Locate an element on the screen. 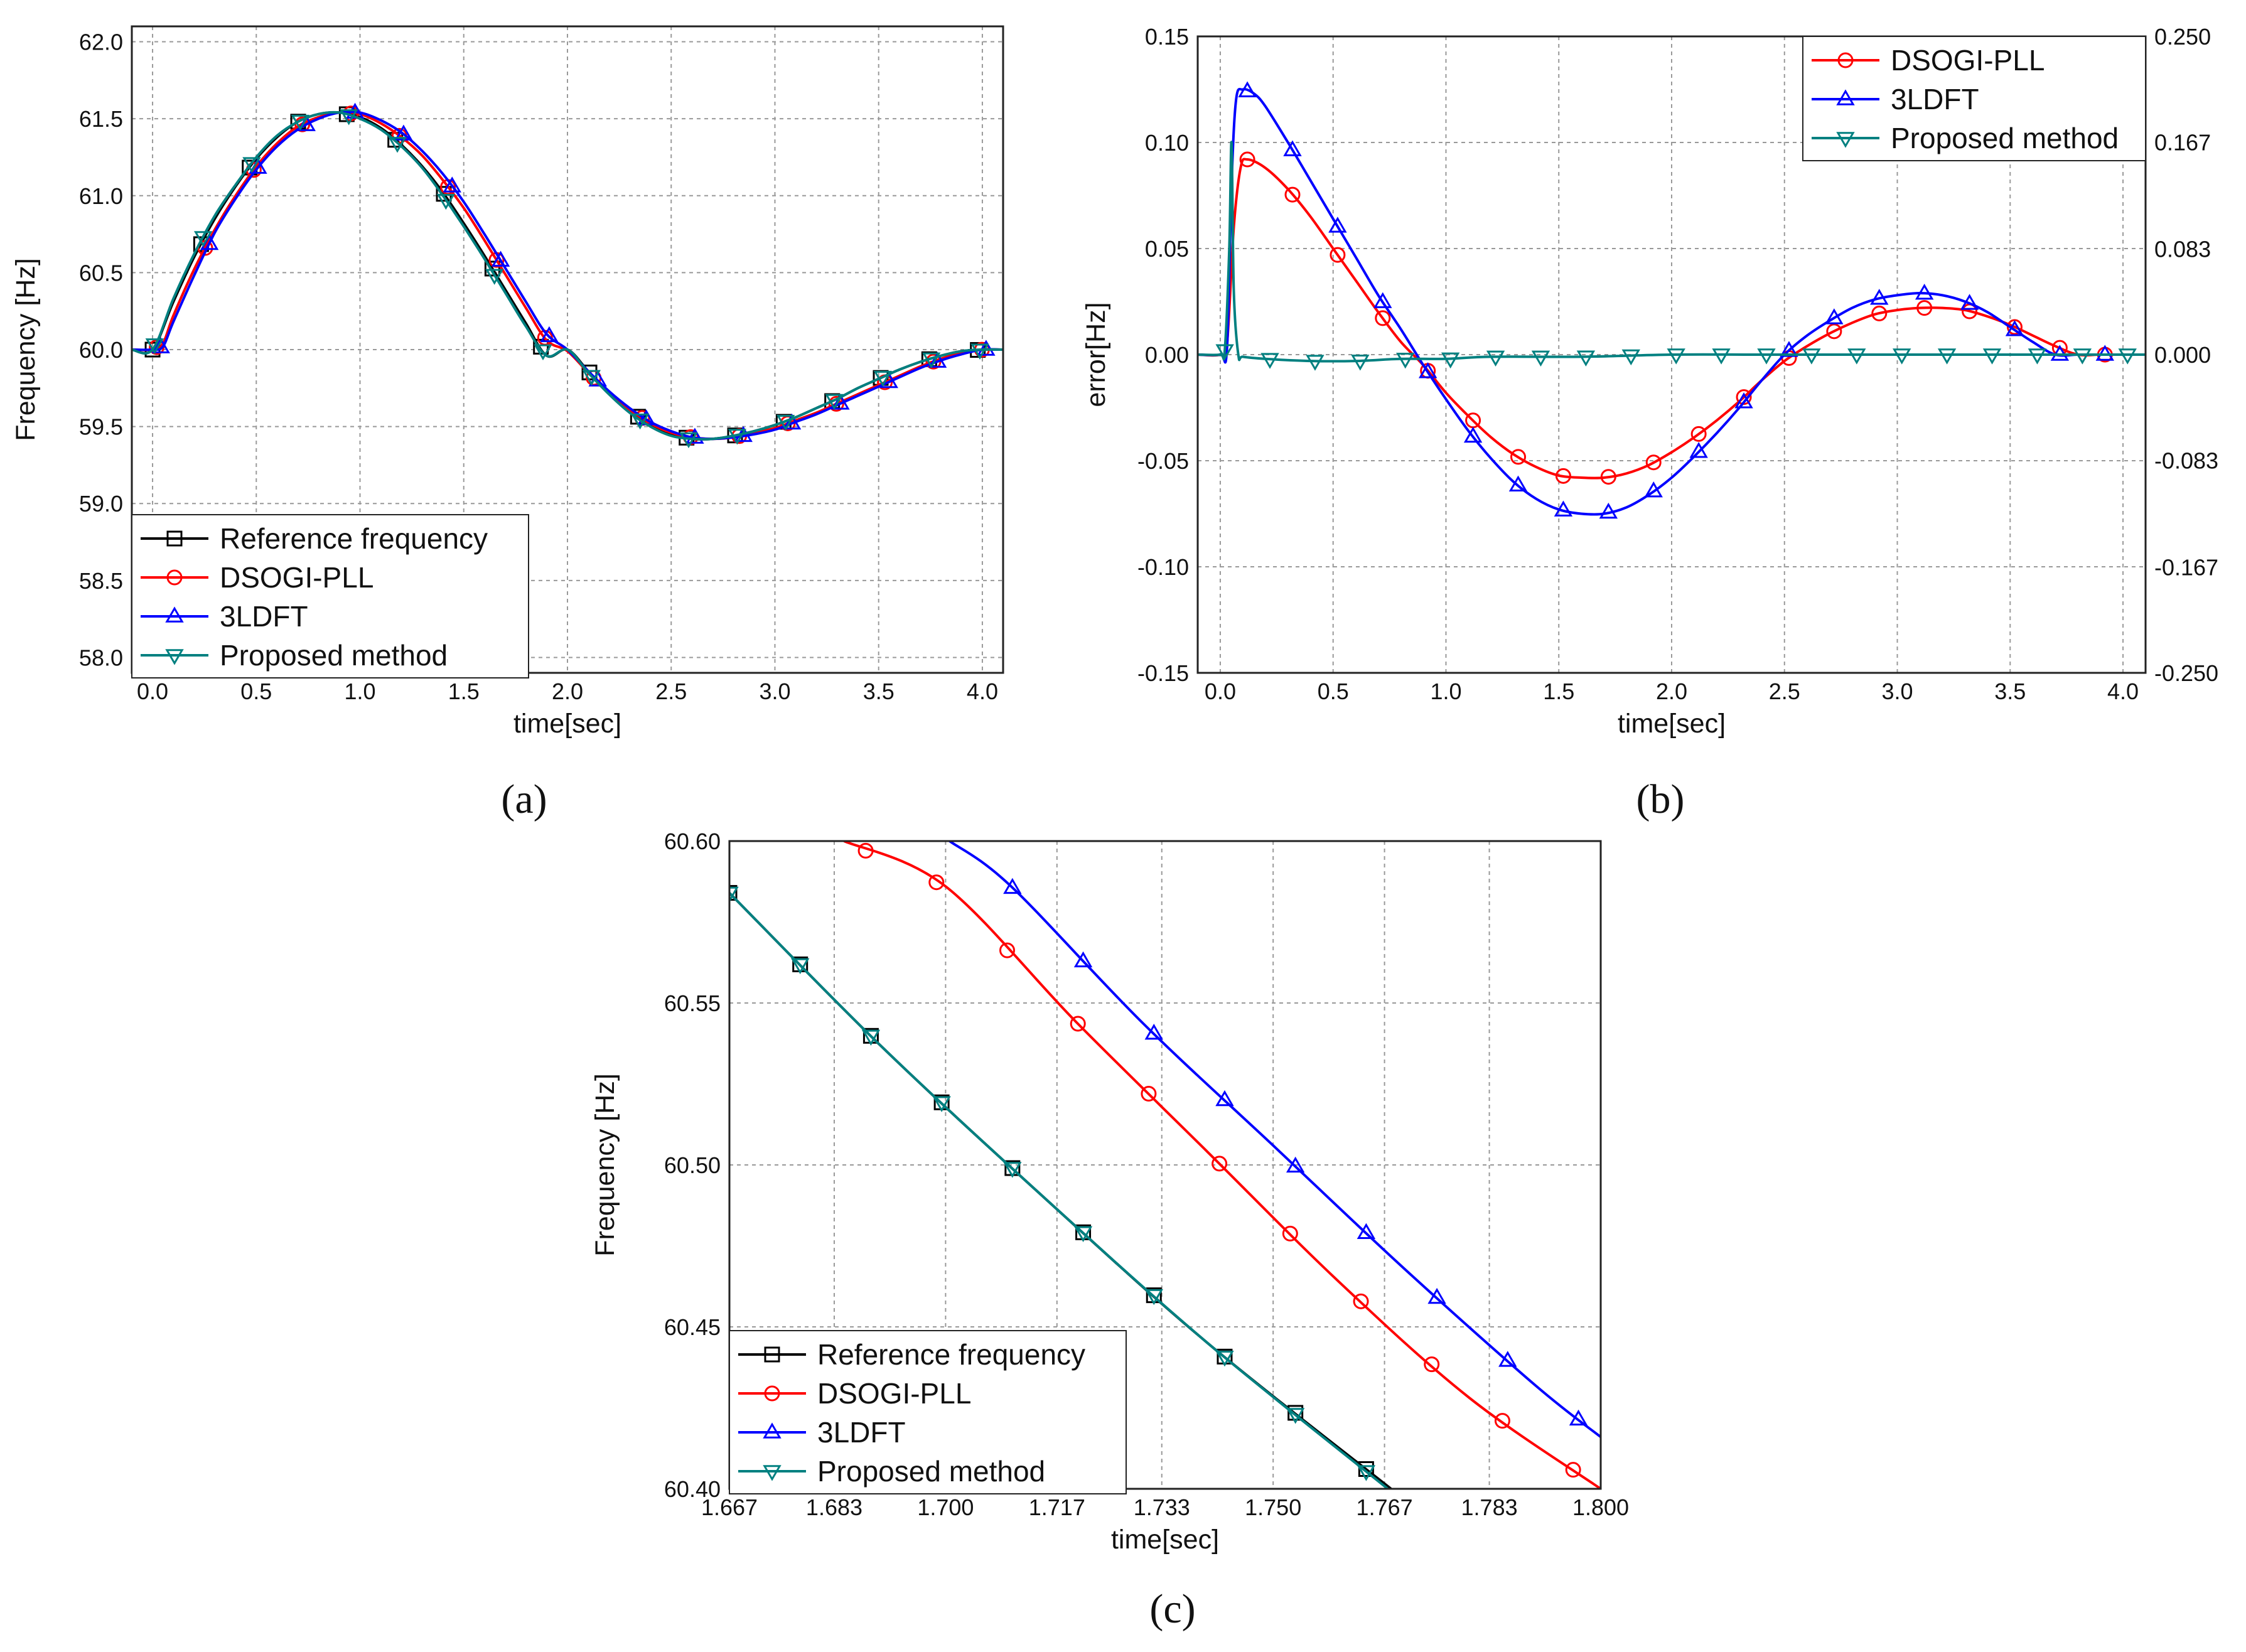 This screenshot has width=2246, height=1652. panel-caption: (b) is located at coordinates (1660, 799).